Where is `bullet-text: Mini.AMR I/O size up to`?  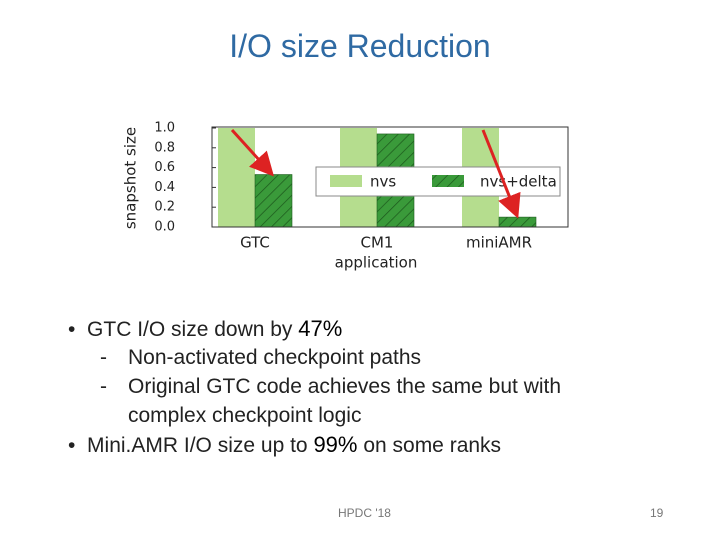 bullet-text: Mini.AMR I/O size up to is located at coordinates (200, 445).